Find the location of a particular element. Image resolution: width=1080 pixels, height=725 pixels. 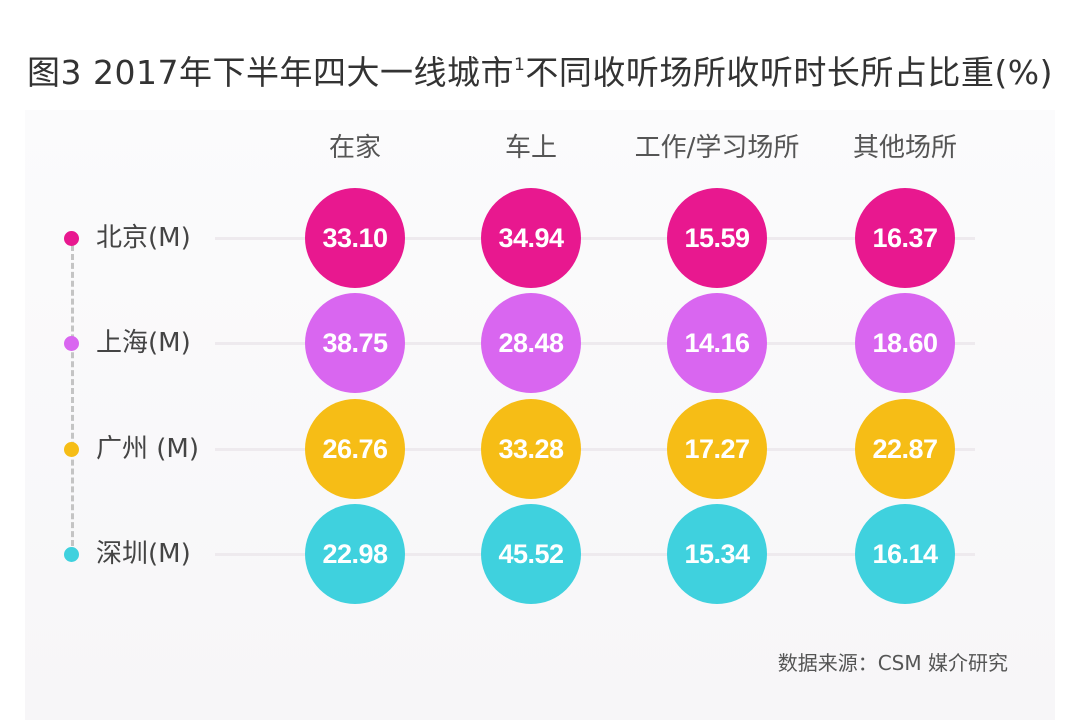

value-bubble: 22.87 is located at coordinates (905, 449).